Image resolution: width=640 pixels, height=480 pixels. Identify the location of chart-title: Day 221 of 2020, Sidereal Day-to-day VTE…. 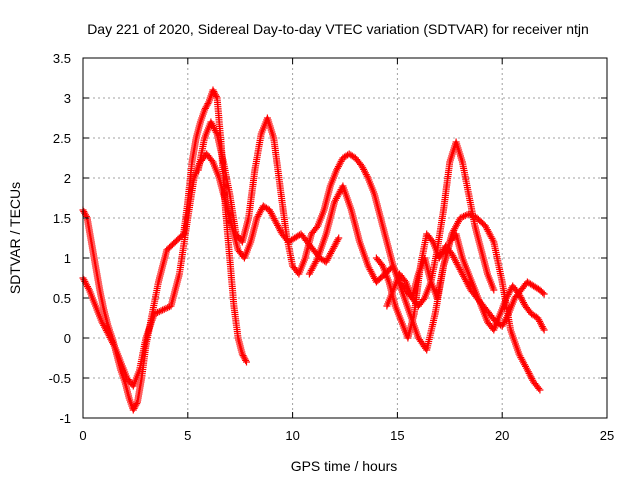
(338, 29).